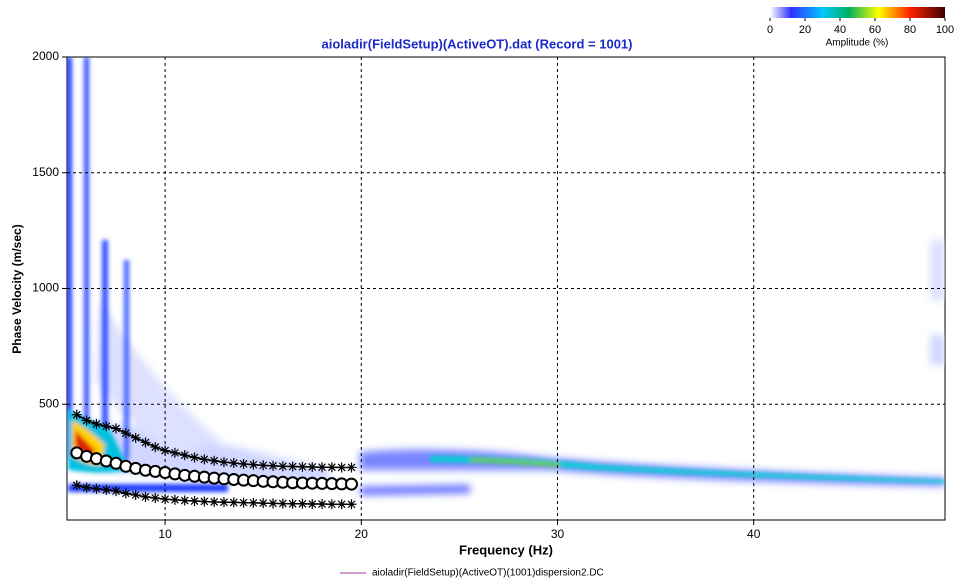  What do you see at coordinates (351, 484) in the screenshot?
I see `dispersion-point` at bounding box center [351, 484].